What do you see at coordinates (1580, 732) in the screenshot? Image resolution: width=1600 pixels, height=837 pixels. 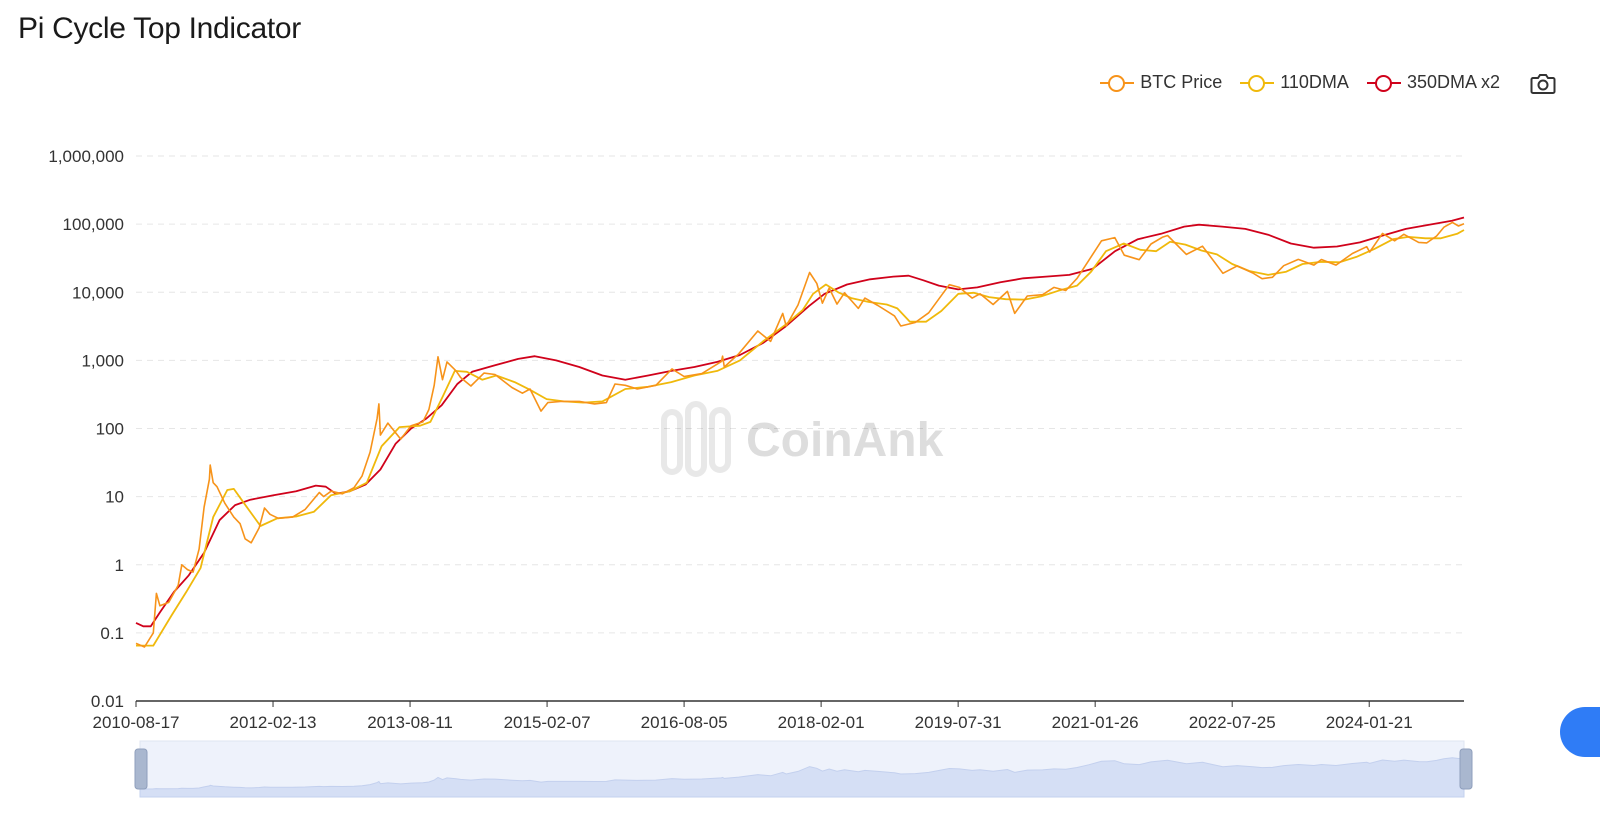 I see `floating-action-button` at bounding box center [1580, 732].